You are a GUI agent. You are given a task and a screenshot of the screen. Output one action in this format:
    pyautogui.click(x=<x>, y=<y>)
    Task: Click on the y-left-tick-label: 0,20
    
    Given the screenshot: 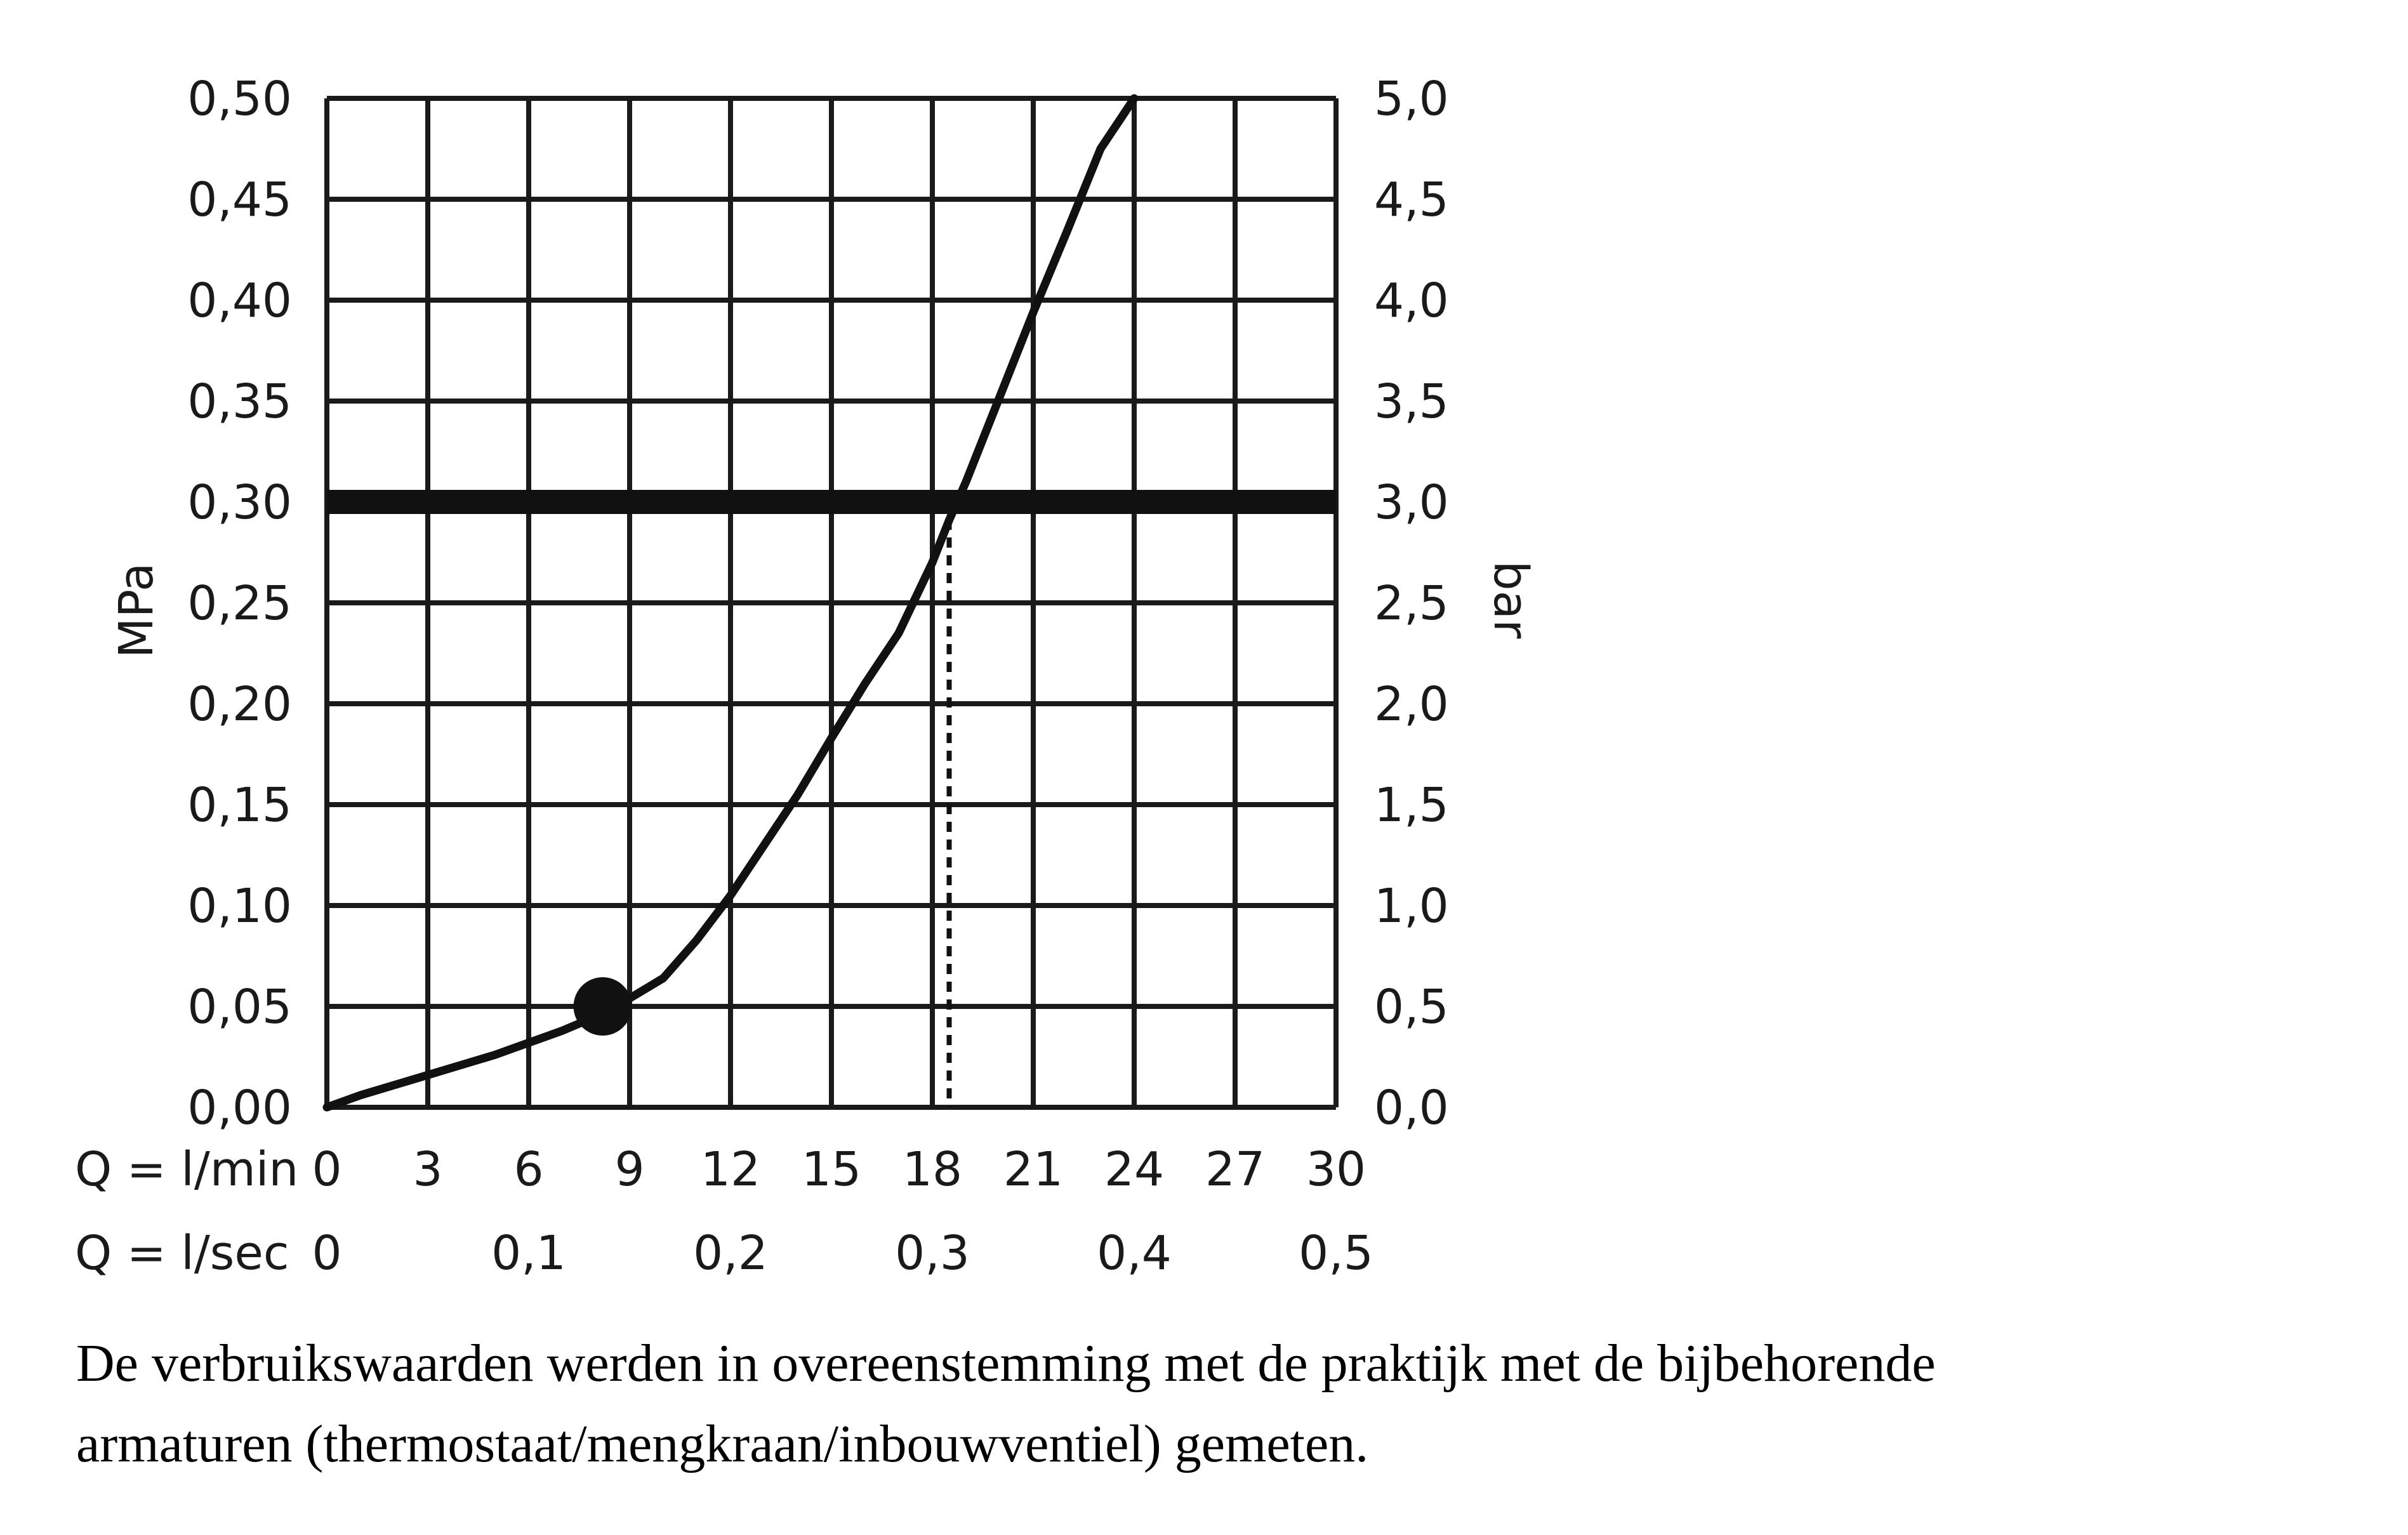 What is the action you would take?
    pyautogui.click(x=239, y=704)
    